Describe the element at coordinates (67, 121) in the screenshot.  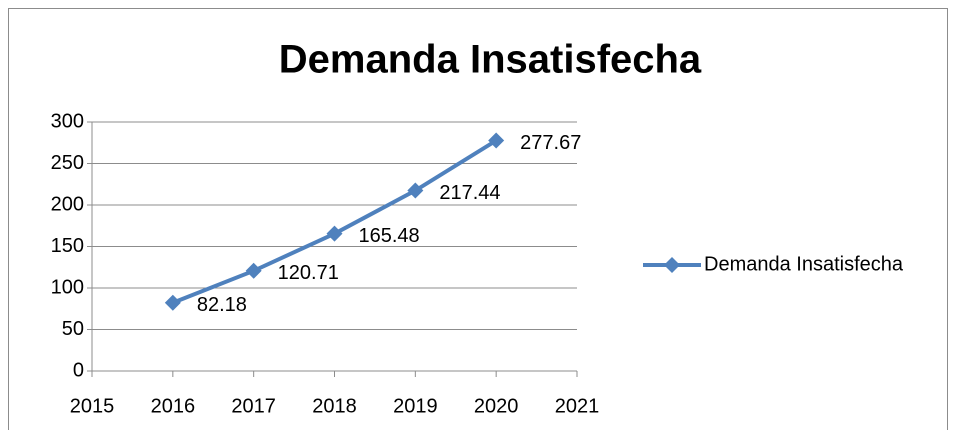
I see `y-tick-label: 300` at that location.